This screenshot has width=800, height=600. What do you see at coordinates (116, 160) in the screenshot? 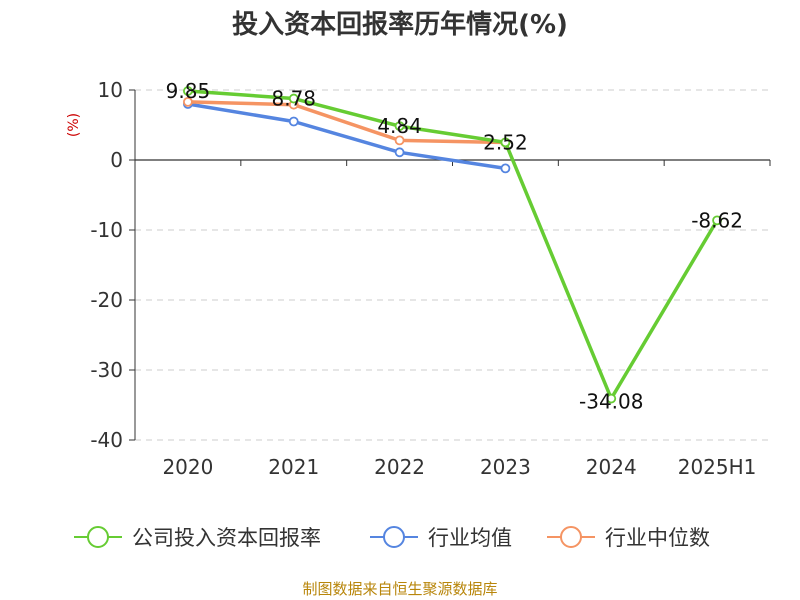
I see `y-tick-label: 0` at bounding box center [116, 160].